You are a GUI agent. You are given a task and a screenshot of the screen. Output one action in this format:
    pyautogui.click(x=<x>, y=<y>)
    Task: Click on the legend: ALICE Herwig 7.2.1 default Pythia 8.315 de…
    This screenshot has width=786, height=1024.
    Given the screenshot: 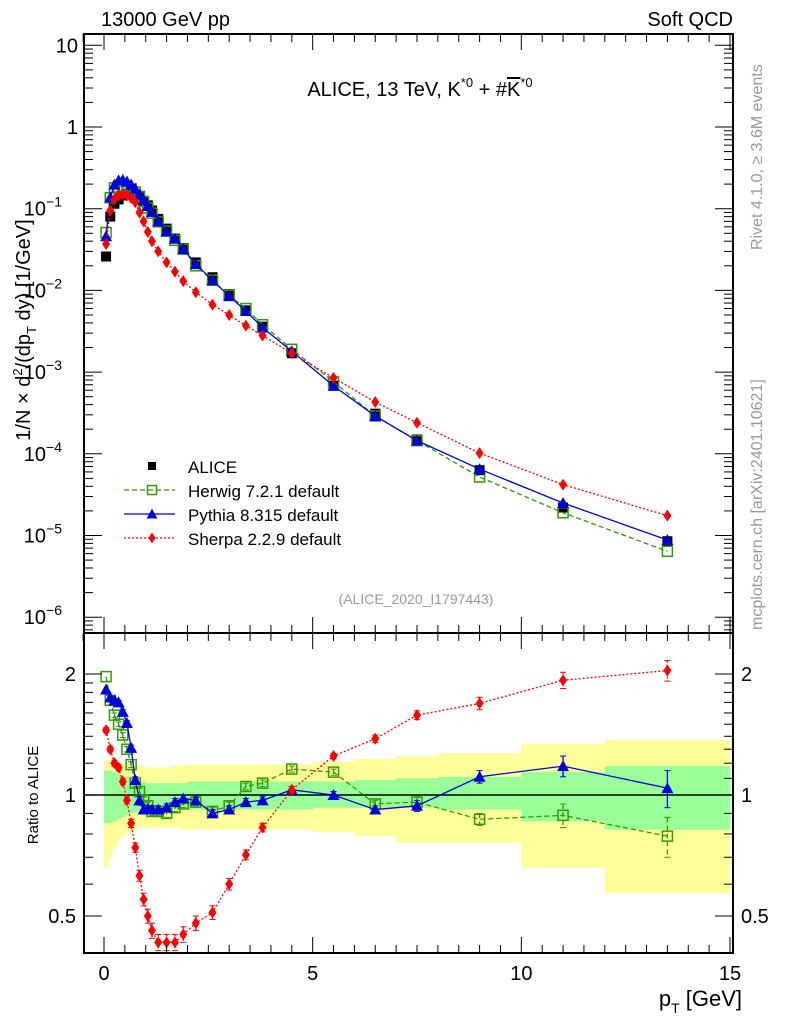 What is the action you would take?
    pyautogui.click(x=232, y=503)
    